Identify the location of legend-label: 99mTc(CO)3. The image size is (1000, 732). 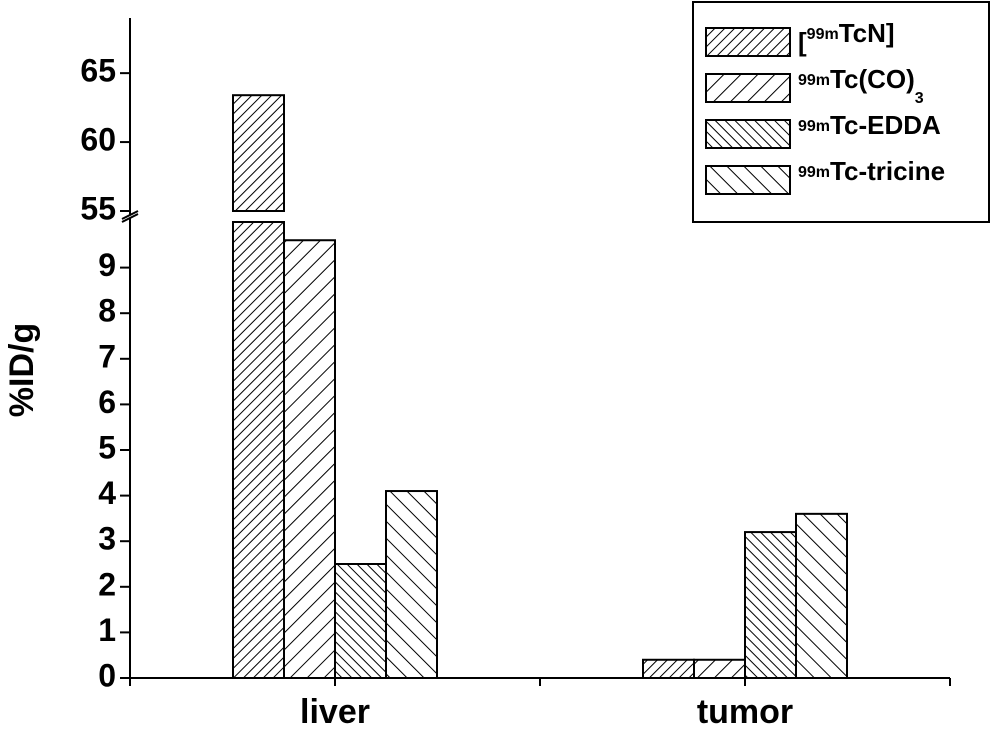
(861, 85).